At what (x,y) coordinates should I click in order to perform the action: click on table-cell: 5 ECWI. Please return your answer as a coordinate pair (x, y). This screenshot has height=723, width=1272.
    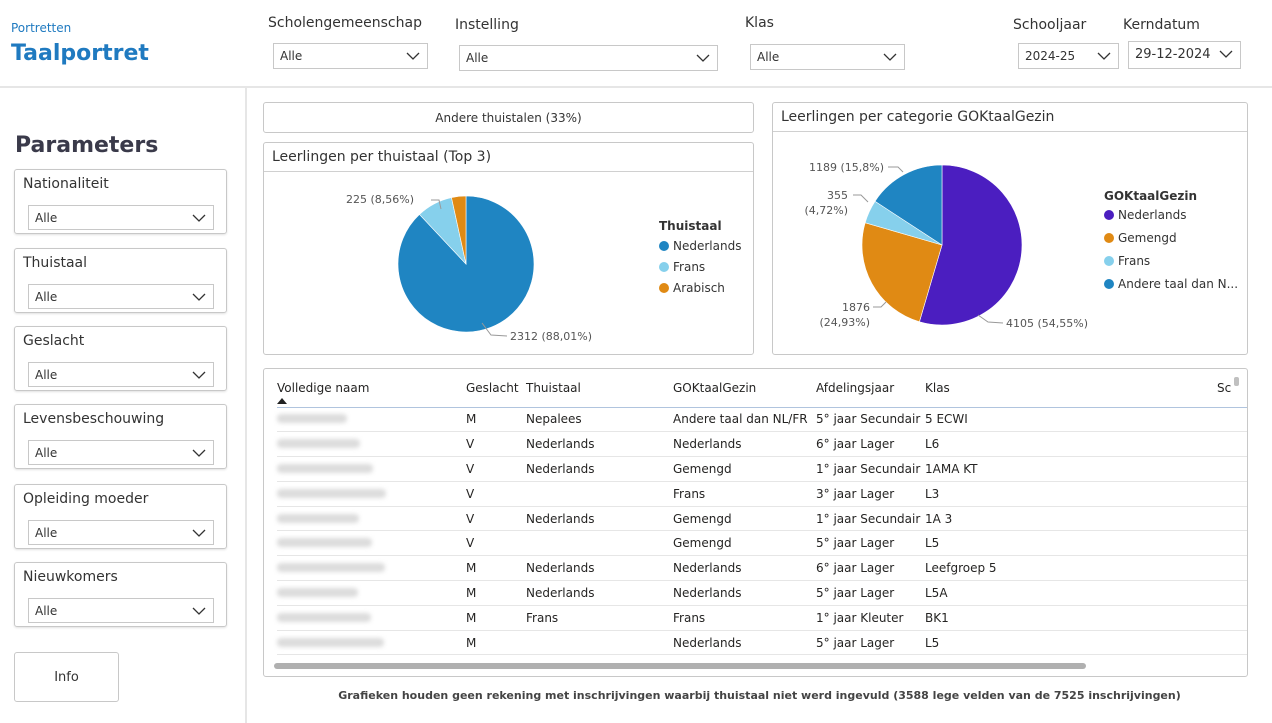
    Looking at the image, I should click on (1071, 420).